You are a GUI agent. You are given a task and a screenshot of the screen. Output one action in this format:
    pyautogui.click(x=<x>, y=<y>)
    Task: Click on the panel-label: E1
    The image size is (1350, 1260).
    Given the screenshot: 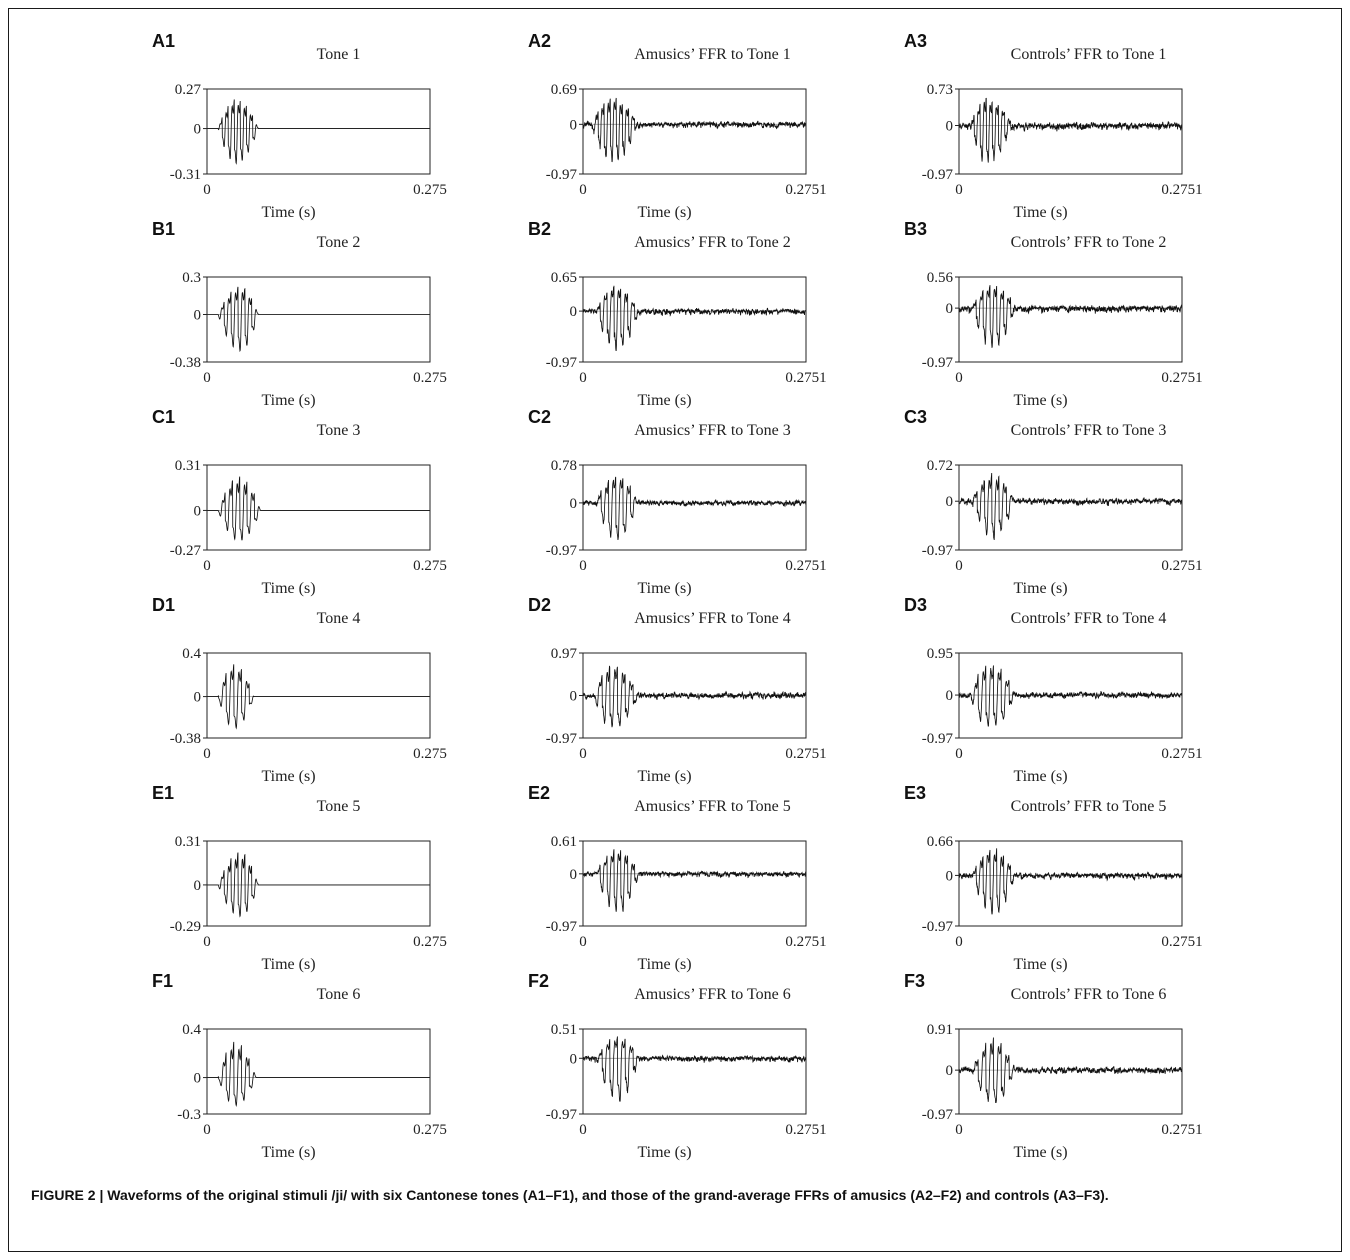 What is the action you would take?
    pyautogui.click(x=163, y=793)
    